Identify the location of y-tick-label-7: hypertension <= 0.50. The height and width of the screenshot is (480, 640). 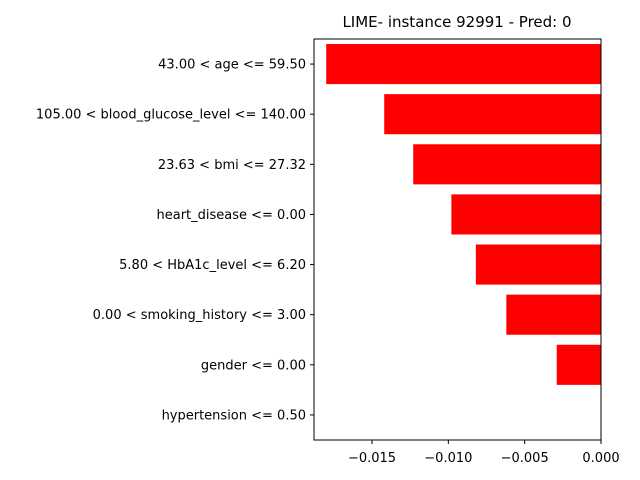
(234, 415).